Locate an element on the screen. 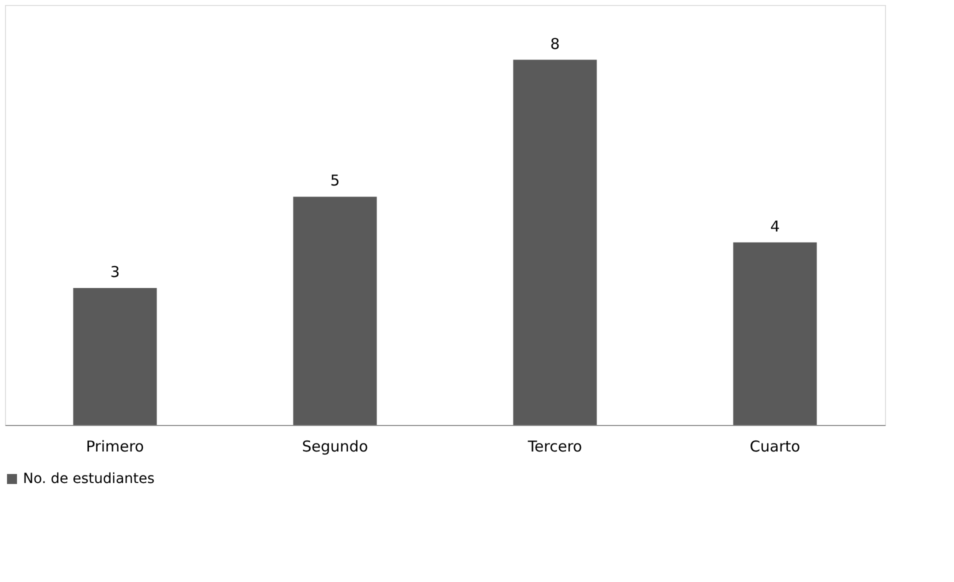 The height and width of the screenshot is (582, 954). legend-label: No. de estudiantes is located at coordinates (89, 479).